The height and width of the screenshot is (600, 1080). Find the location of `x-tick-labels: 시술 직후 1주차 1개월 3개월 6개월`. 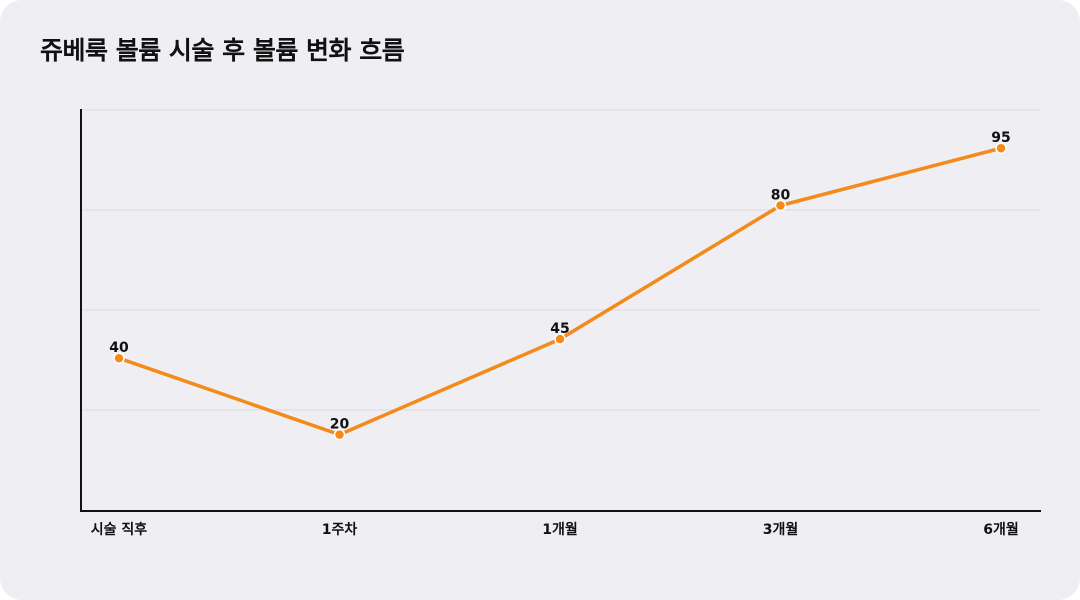

x-tick-labels: 시술 직후 1주차 1개월 3개월 6개월 is located at coordinates (555, 529).